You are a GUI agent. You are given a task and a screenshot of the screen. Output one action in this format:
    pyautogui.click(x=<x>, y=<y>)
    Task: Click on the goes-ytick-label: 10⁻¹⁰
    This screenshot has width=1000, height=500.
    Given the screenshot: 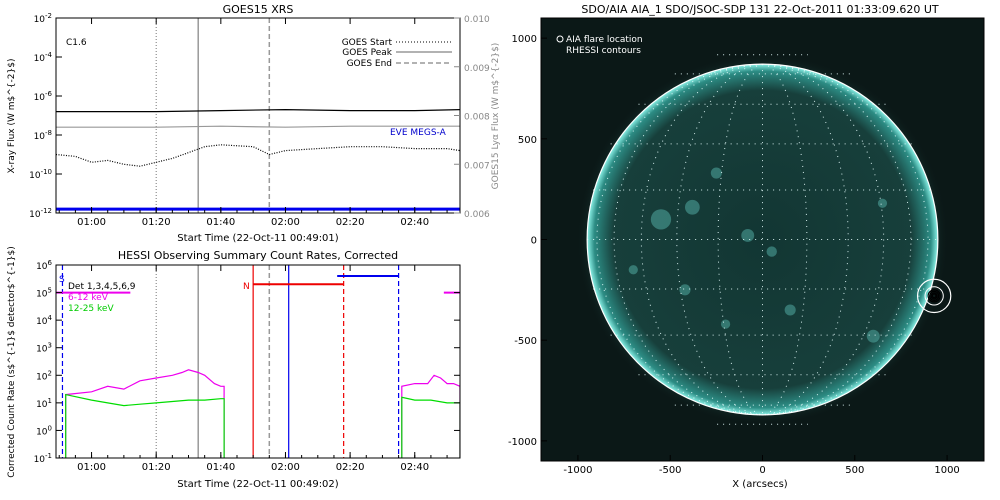 What is the action you would take?
    pyautogui.click(x=40, y=174)
    